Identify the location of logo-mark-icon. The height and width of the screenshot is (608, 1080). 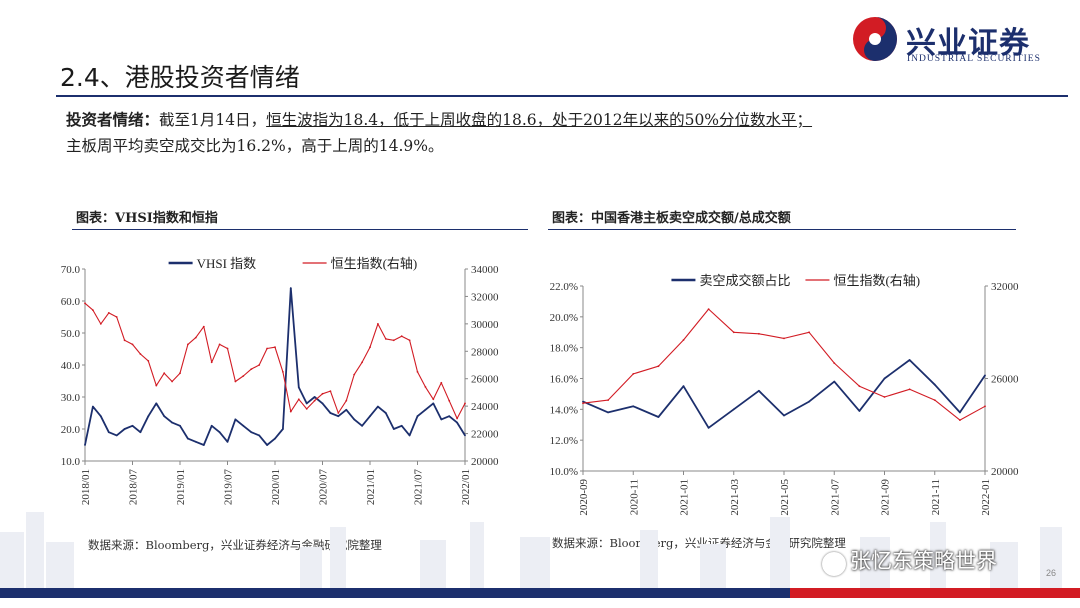
(875, 39).